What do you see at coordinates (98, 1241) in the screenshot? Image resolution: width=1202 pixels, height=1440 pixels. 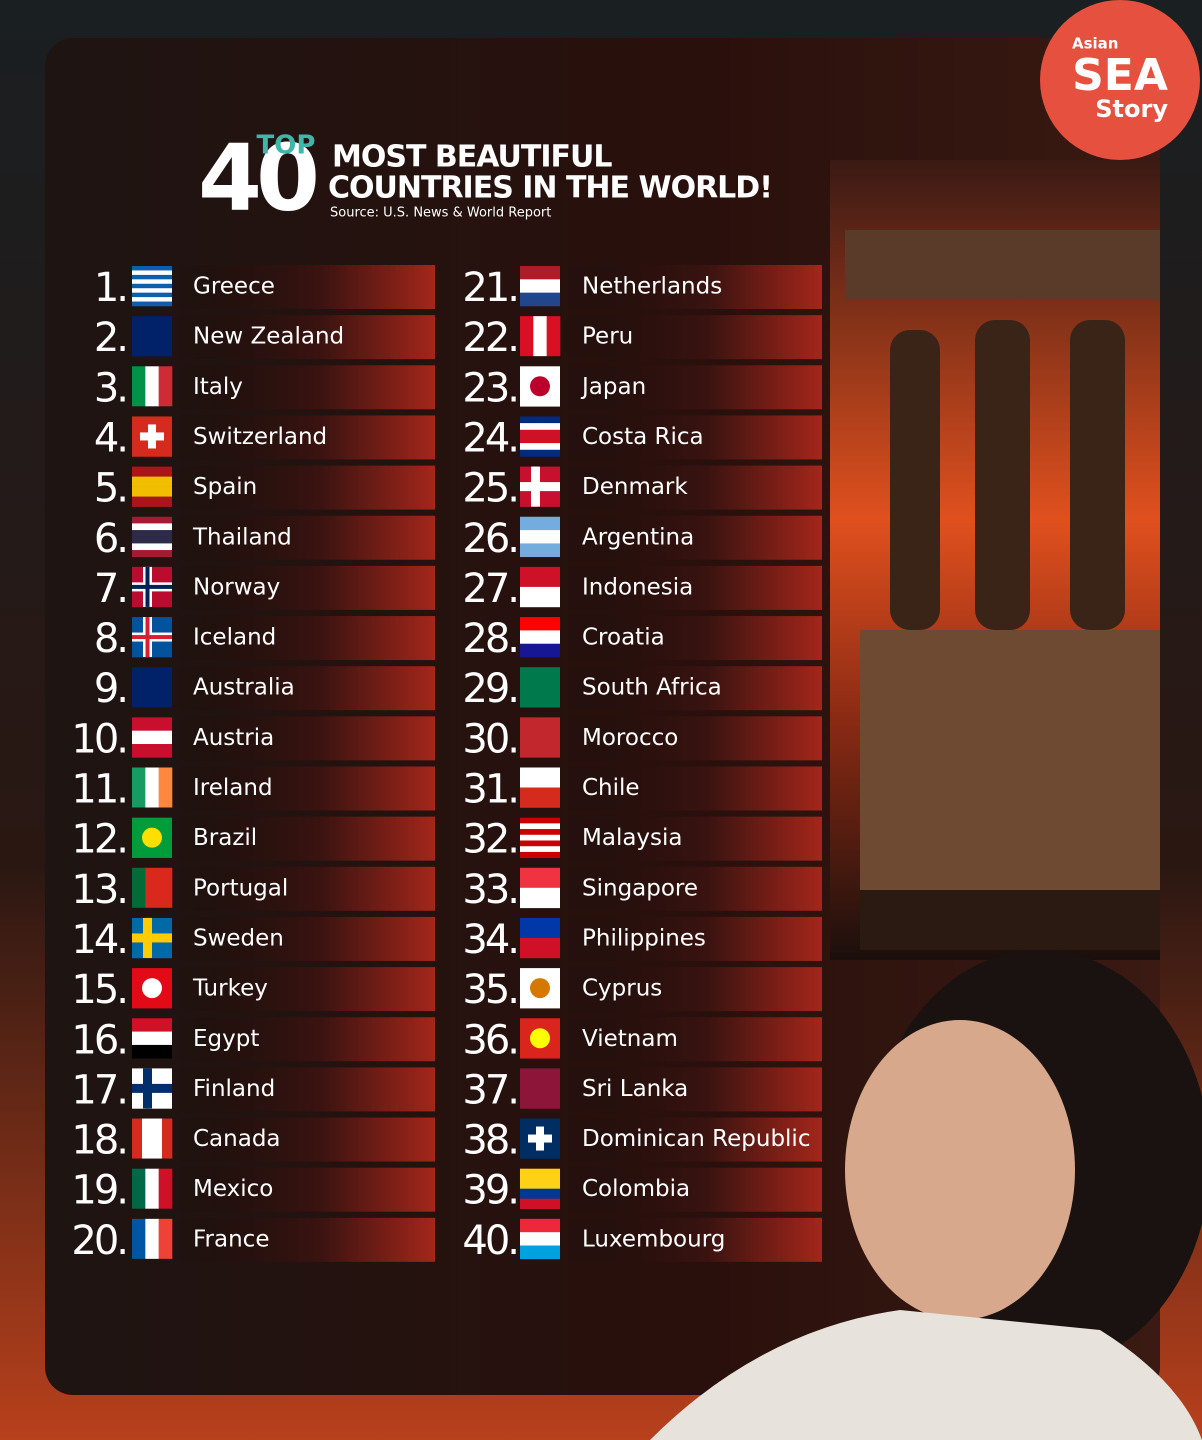 I see `rank: 20.` at bounding box center [98, 1241].